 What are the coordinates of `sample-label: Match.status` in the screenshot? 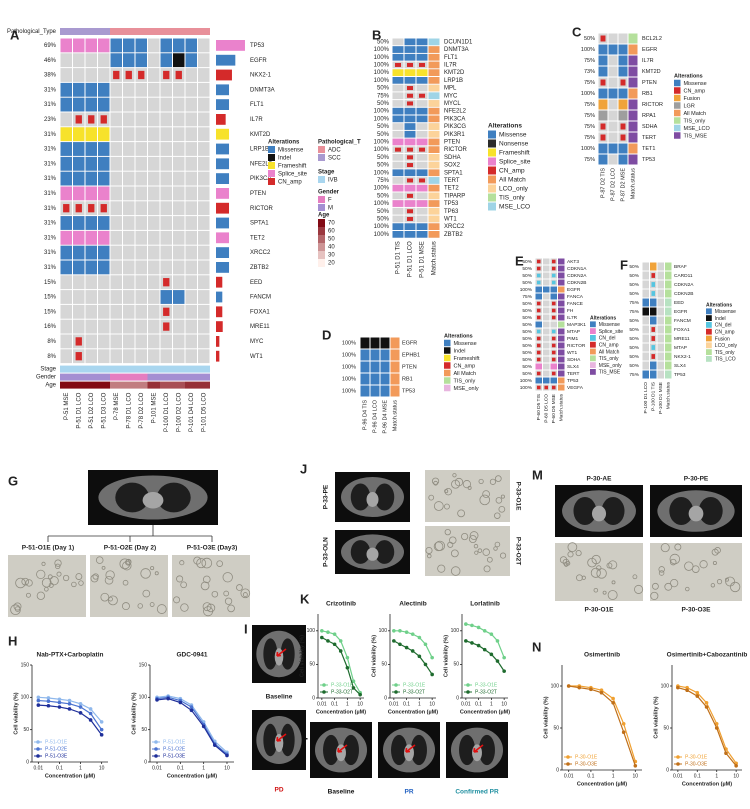 It's located at (562, 407).